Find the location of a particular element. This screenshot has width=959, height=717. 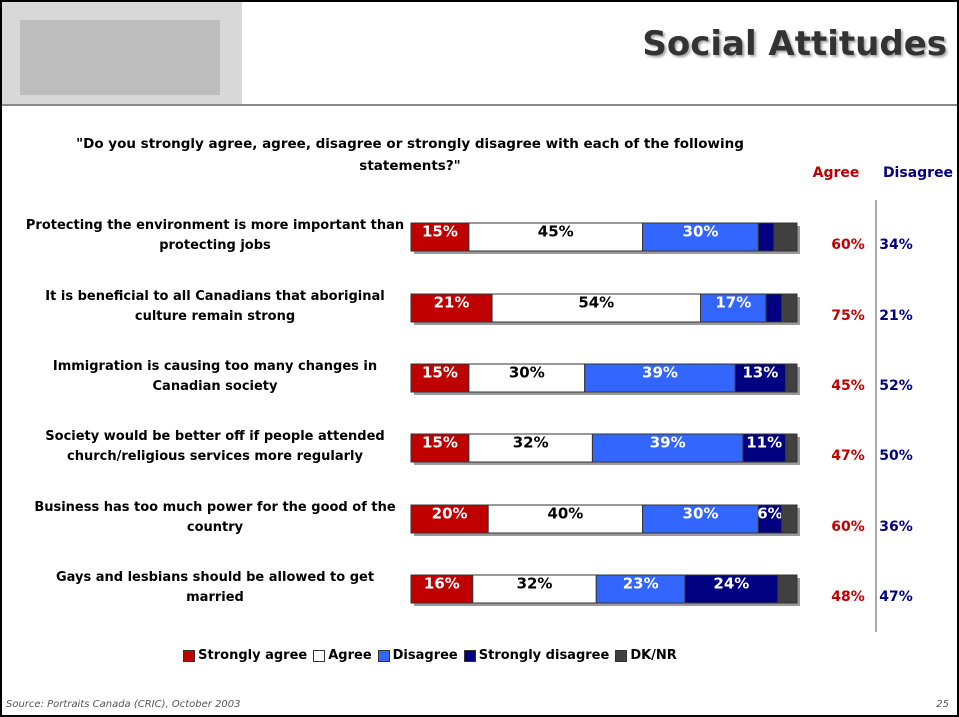

segment-label: 17% is located at coordinates (733, 303).